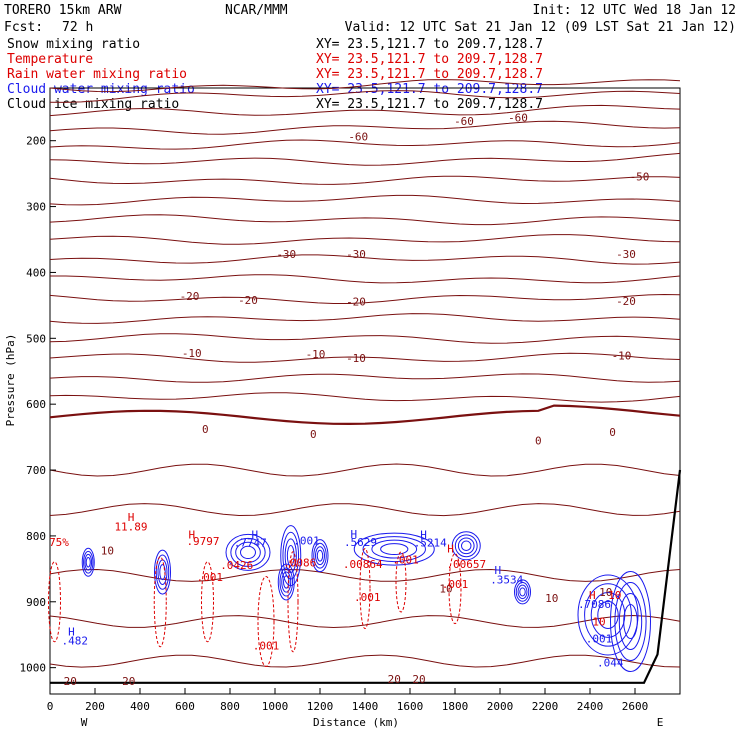  Describe the element at coordinates (275, 706) in the screenshot. I see `x-tick-label: 1000` at that location.